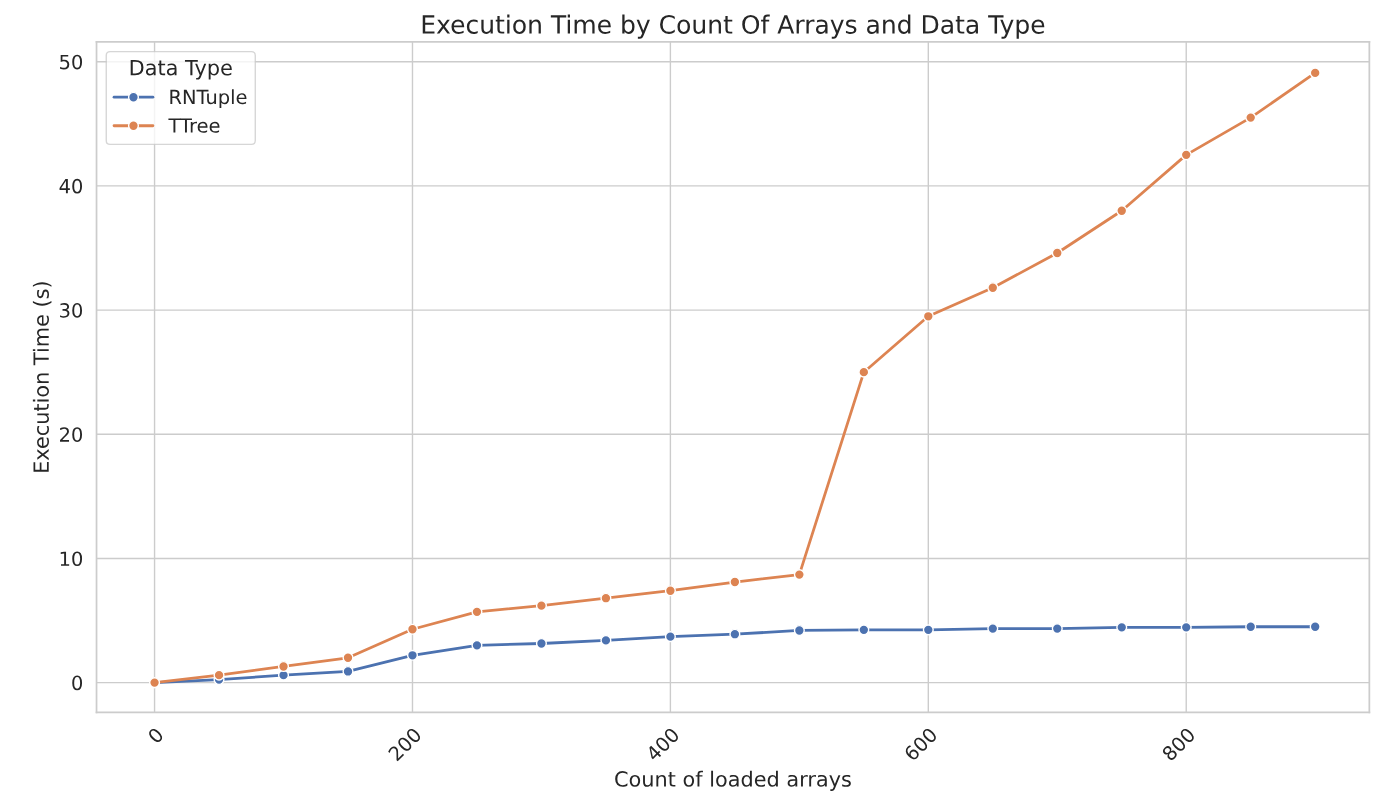 The width and height of the screenshot is (1379, 805). I want to click on x-tick-label: 600, so click(921, 744).